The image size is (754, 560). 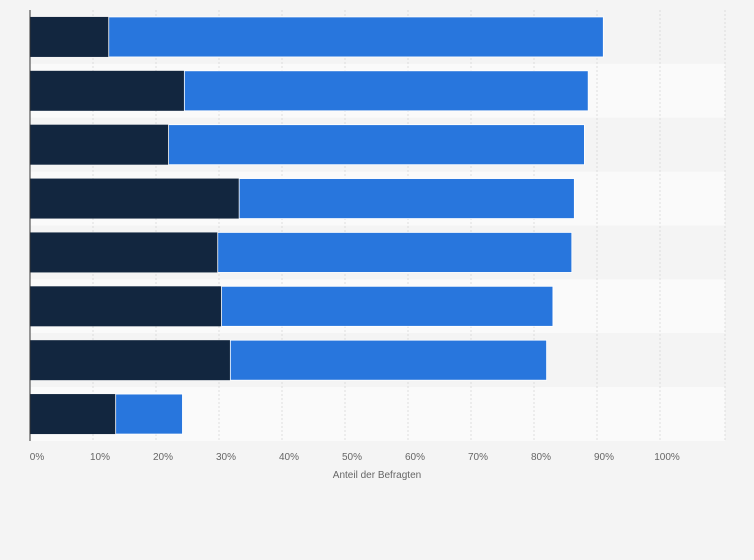 What do you see at coordinates (289, 457) in the screenshot?
I see `x-tick-label: 40%` at bounding box center [289, 457].